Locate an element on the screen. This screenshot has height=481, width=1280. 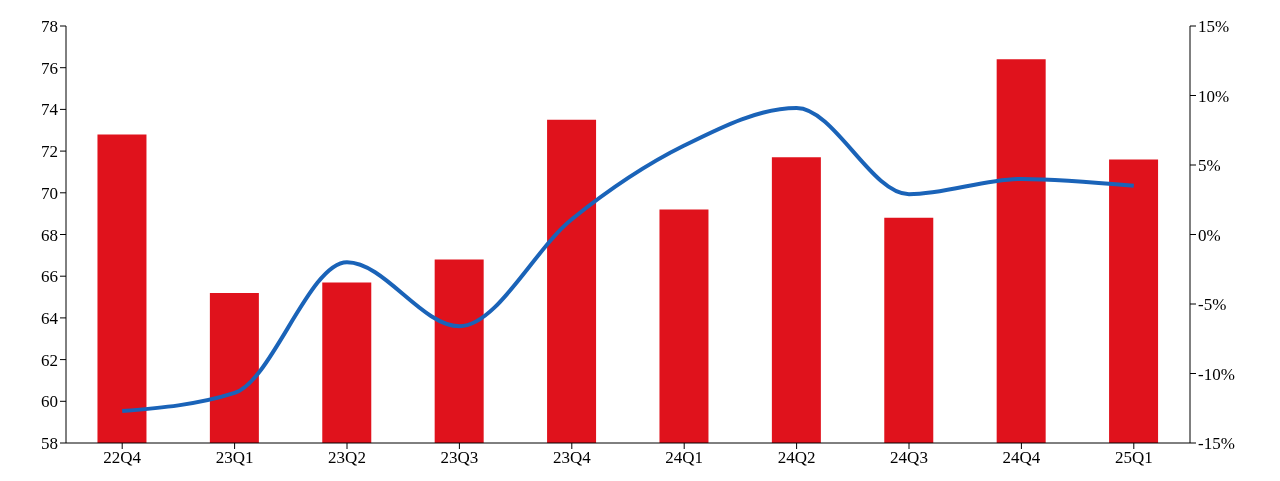
y-tick-label: 66 is located at coordinates (49, 277).